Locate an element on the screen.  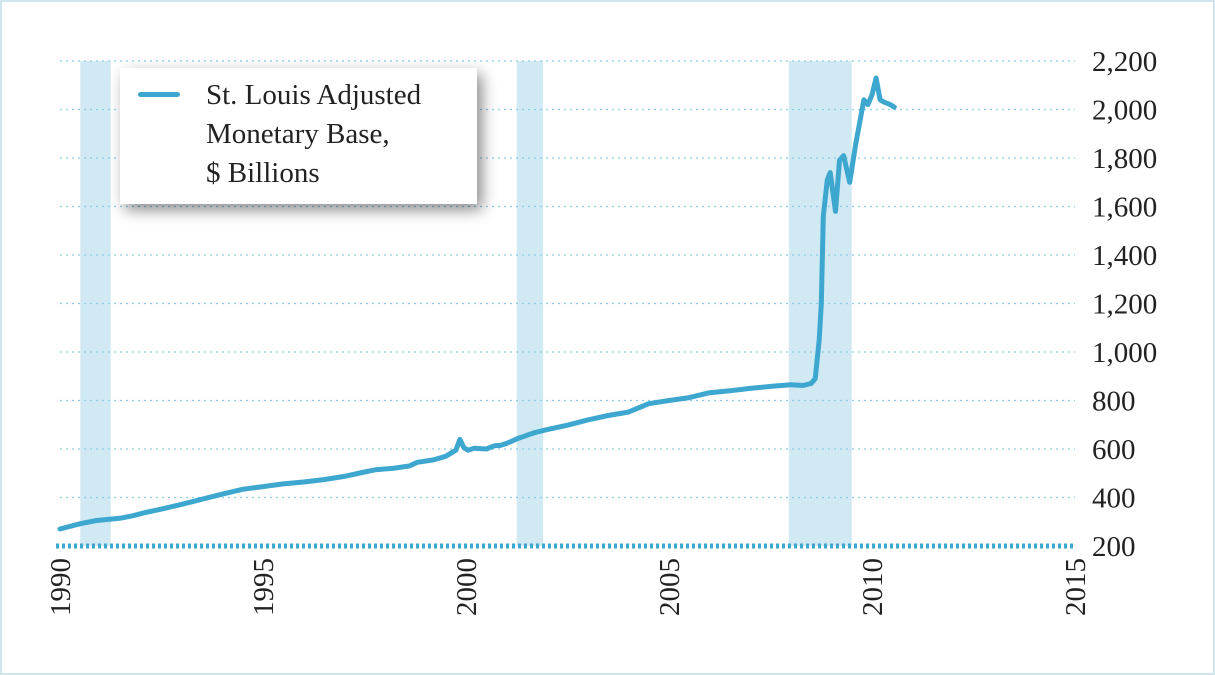
x-tick-label-2000: 2000 is located at coordinates (467, 587).